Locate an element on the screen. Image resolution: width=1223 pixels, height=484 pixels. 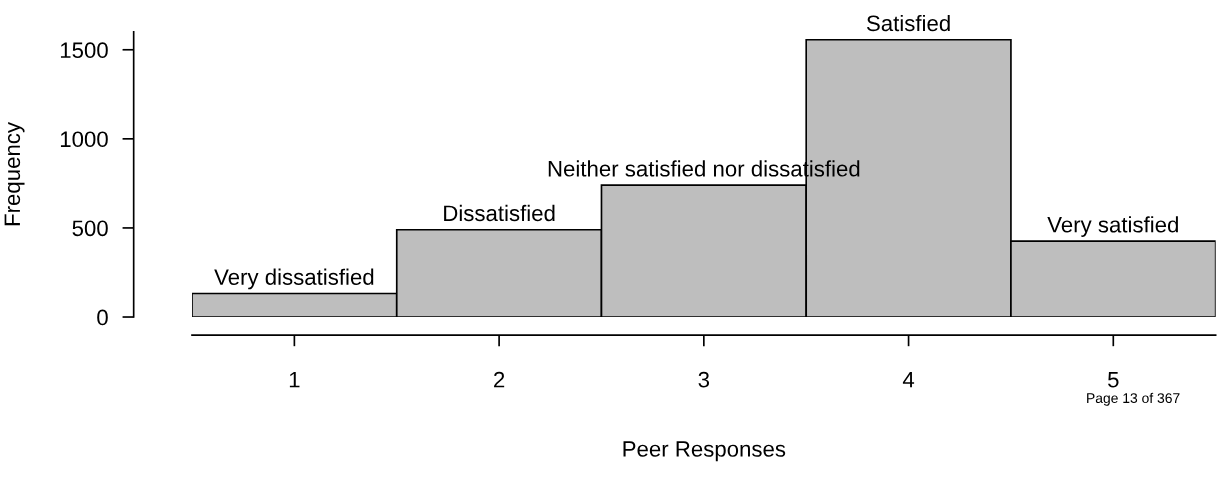
x-tick-label: 1 is located at coordinates (294, 380).